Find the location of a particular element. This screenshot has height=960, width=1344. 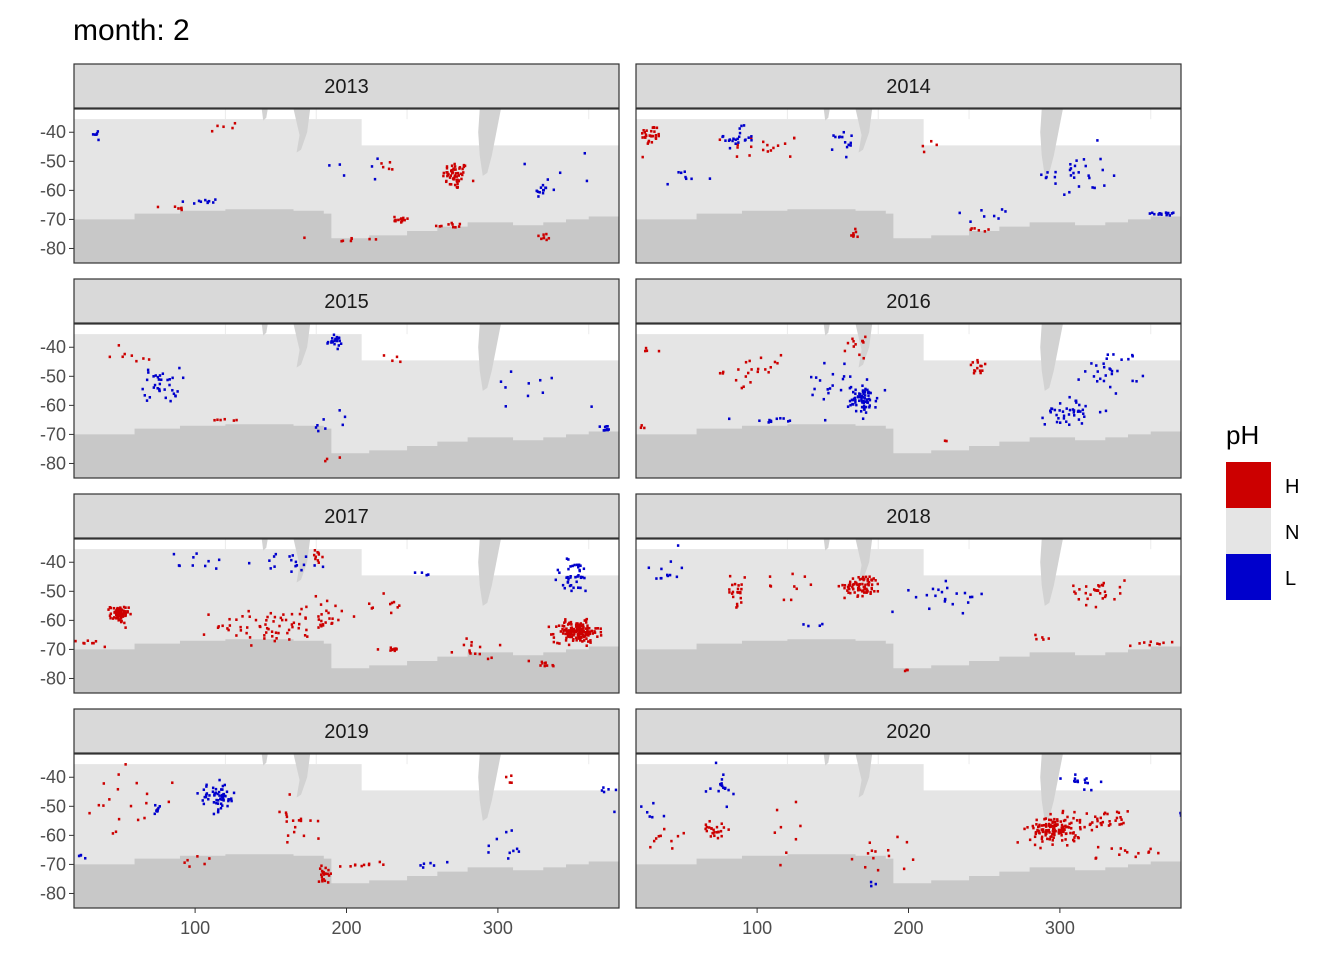

y-tick-label: -40 is located at coordinates (53, 562).